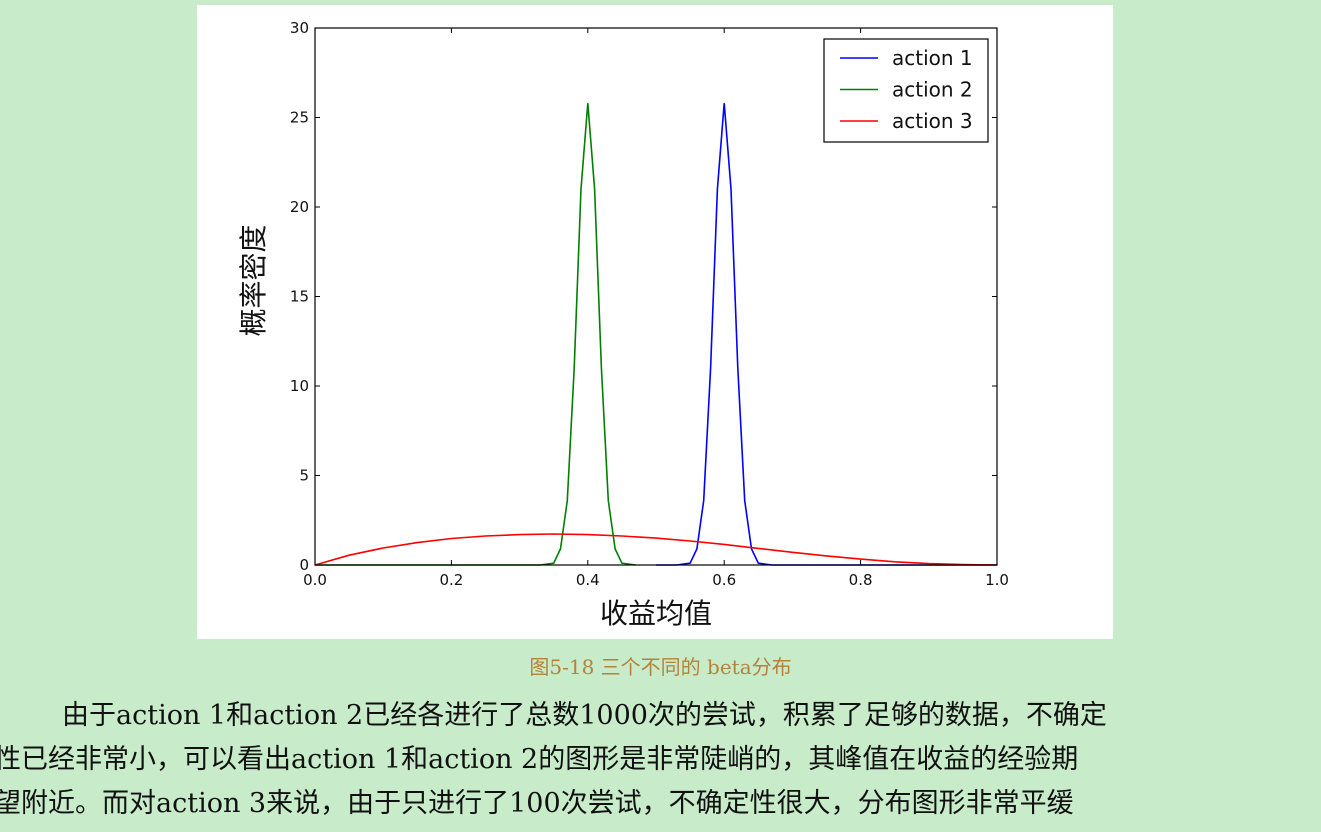 The image size is (1321, 832). I want to click on y-tick-label: 5, so click(304, 476).